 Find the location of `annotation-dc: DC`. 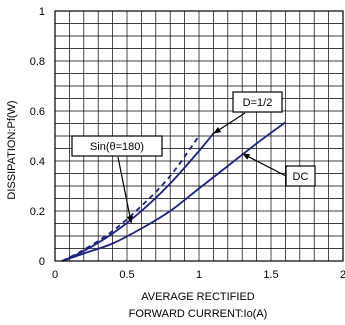

annotation-dc: DC is located at coordinates (278, 169).